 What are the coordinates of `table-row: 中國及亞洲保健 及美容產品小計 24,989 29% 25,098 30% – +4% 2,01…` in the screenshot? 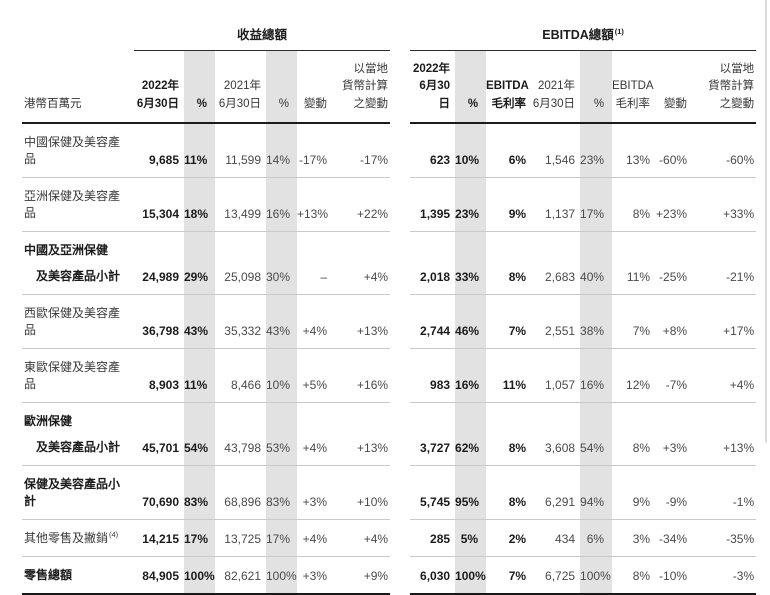 It's located at (389, 263).